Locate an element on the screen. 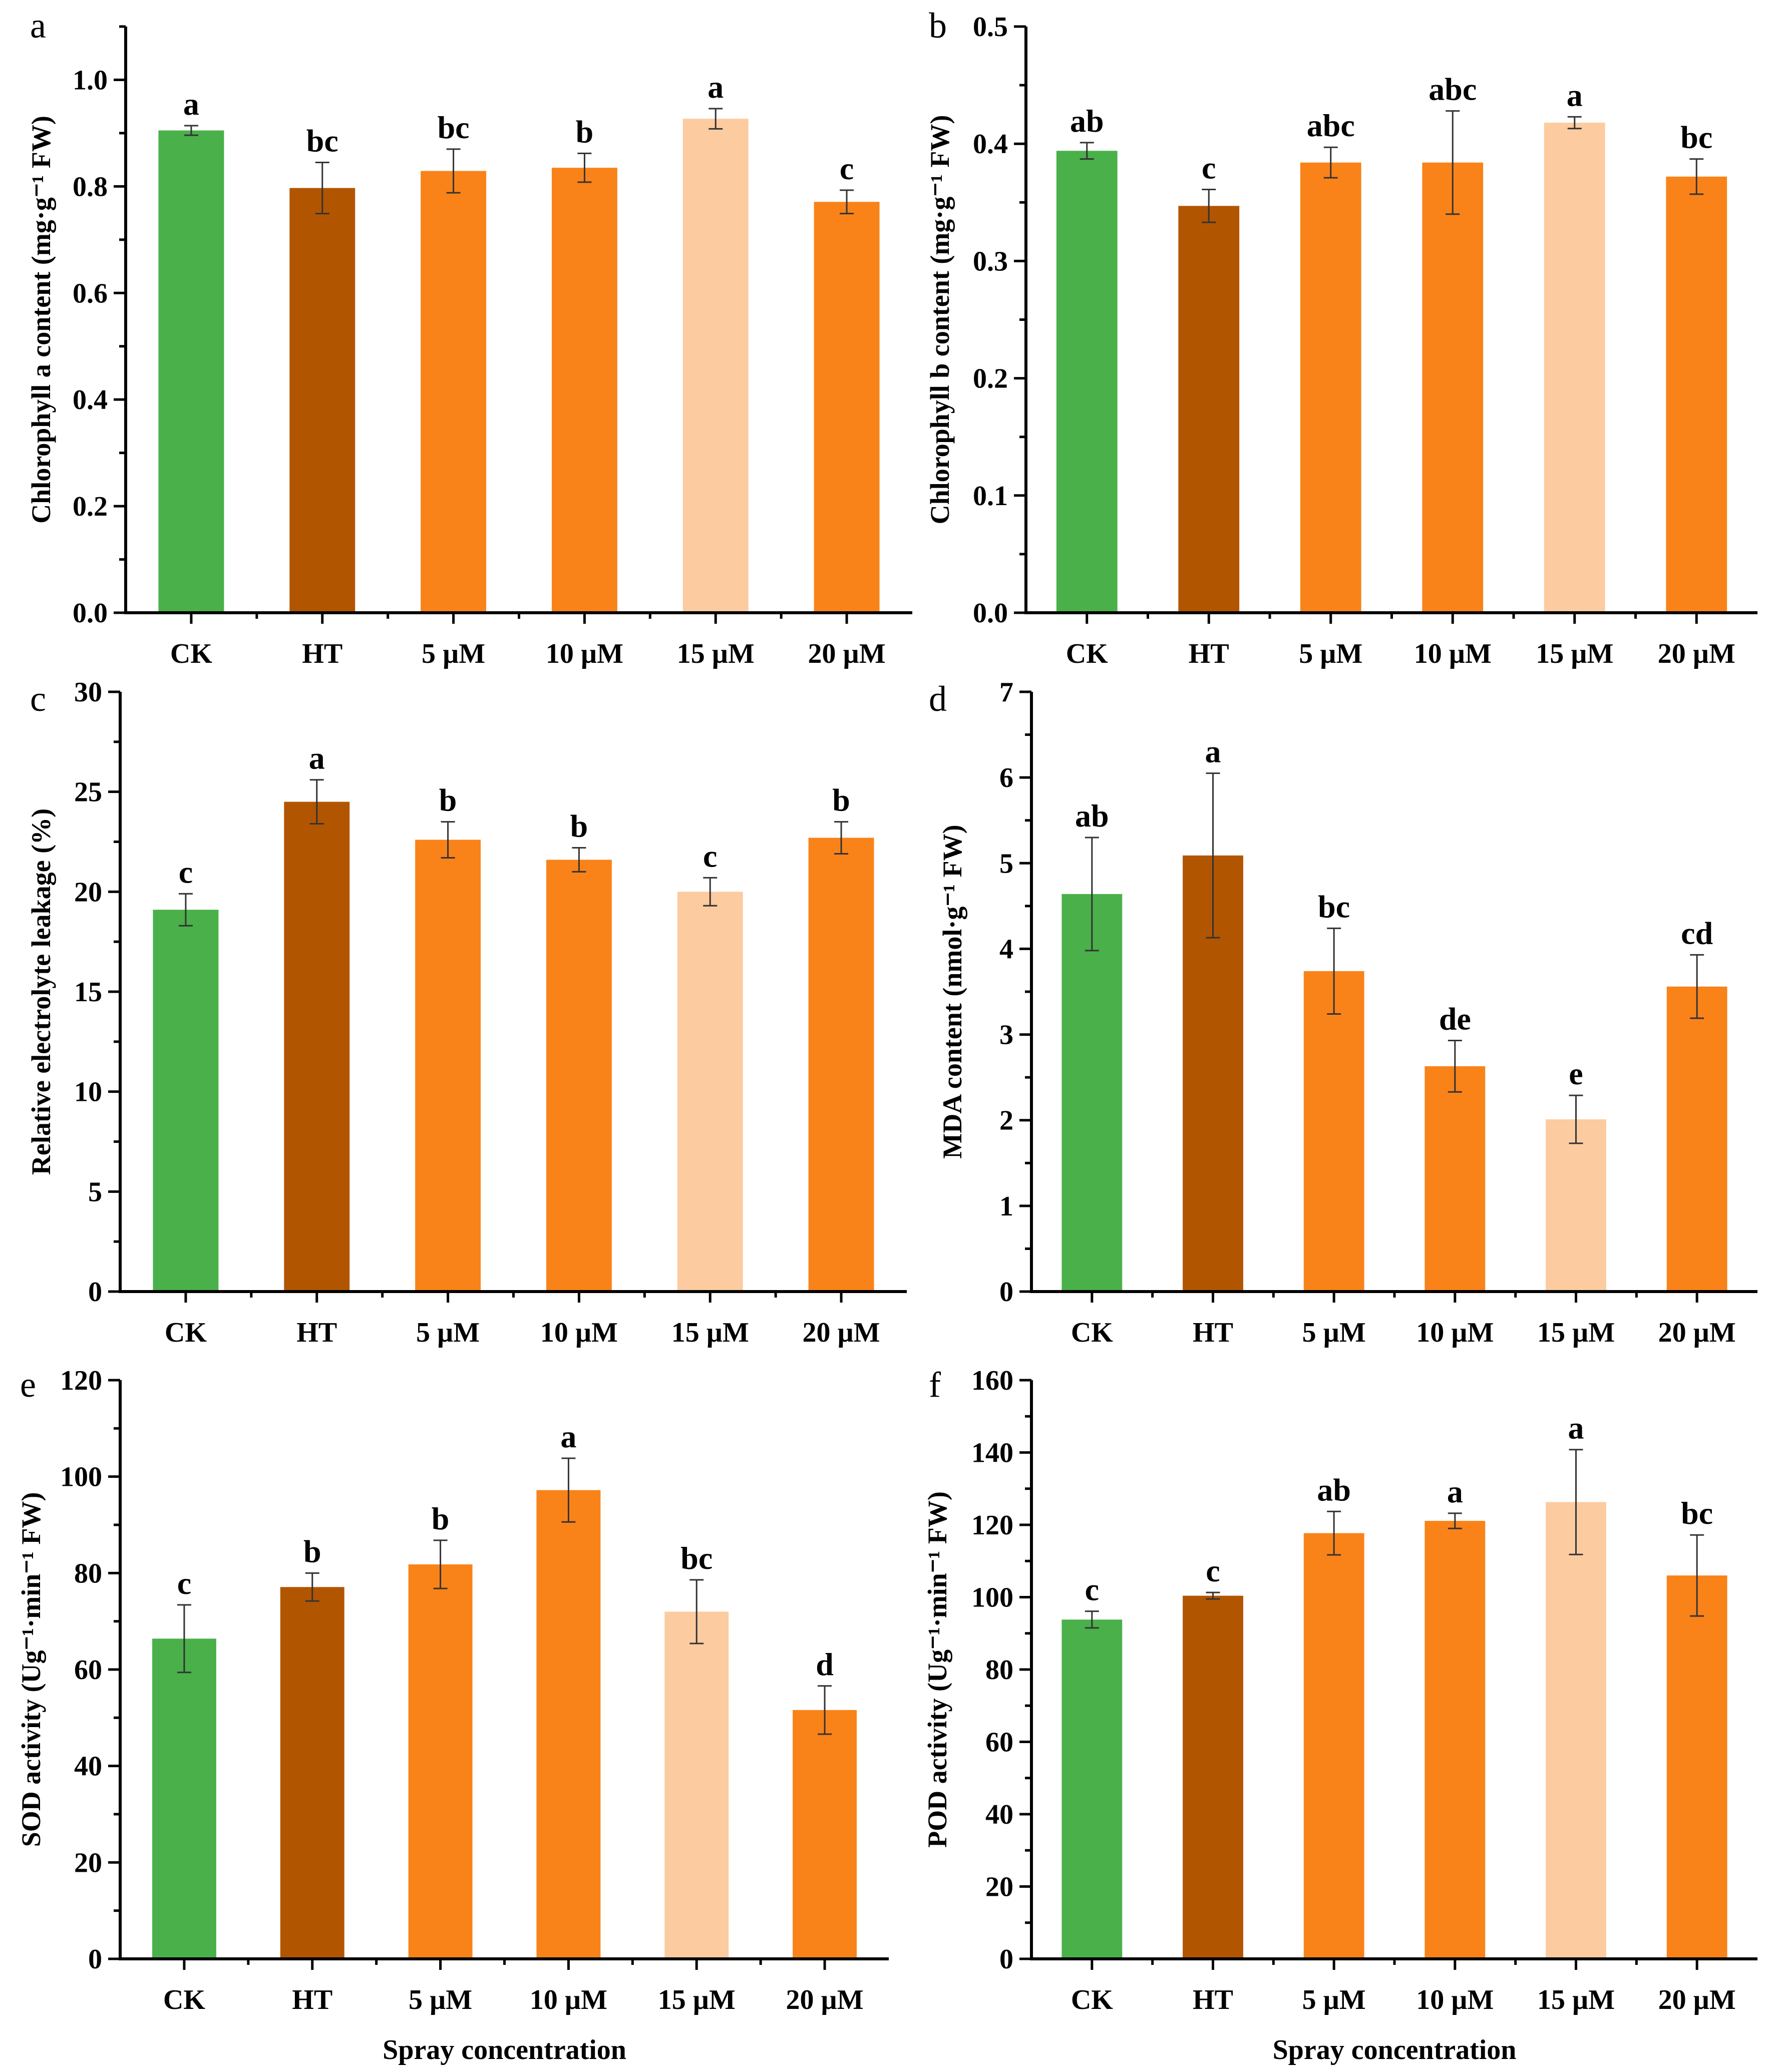 This screenshot has width=1774, height=2072. significance-label: abc is located at coordinates (1331, 126).